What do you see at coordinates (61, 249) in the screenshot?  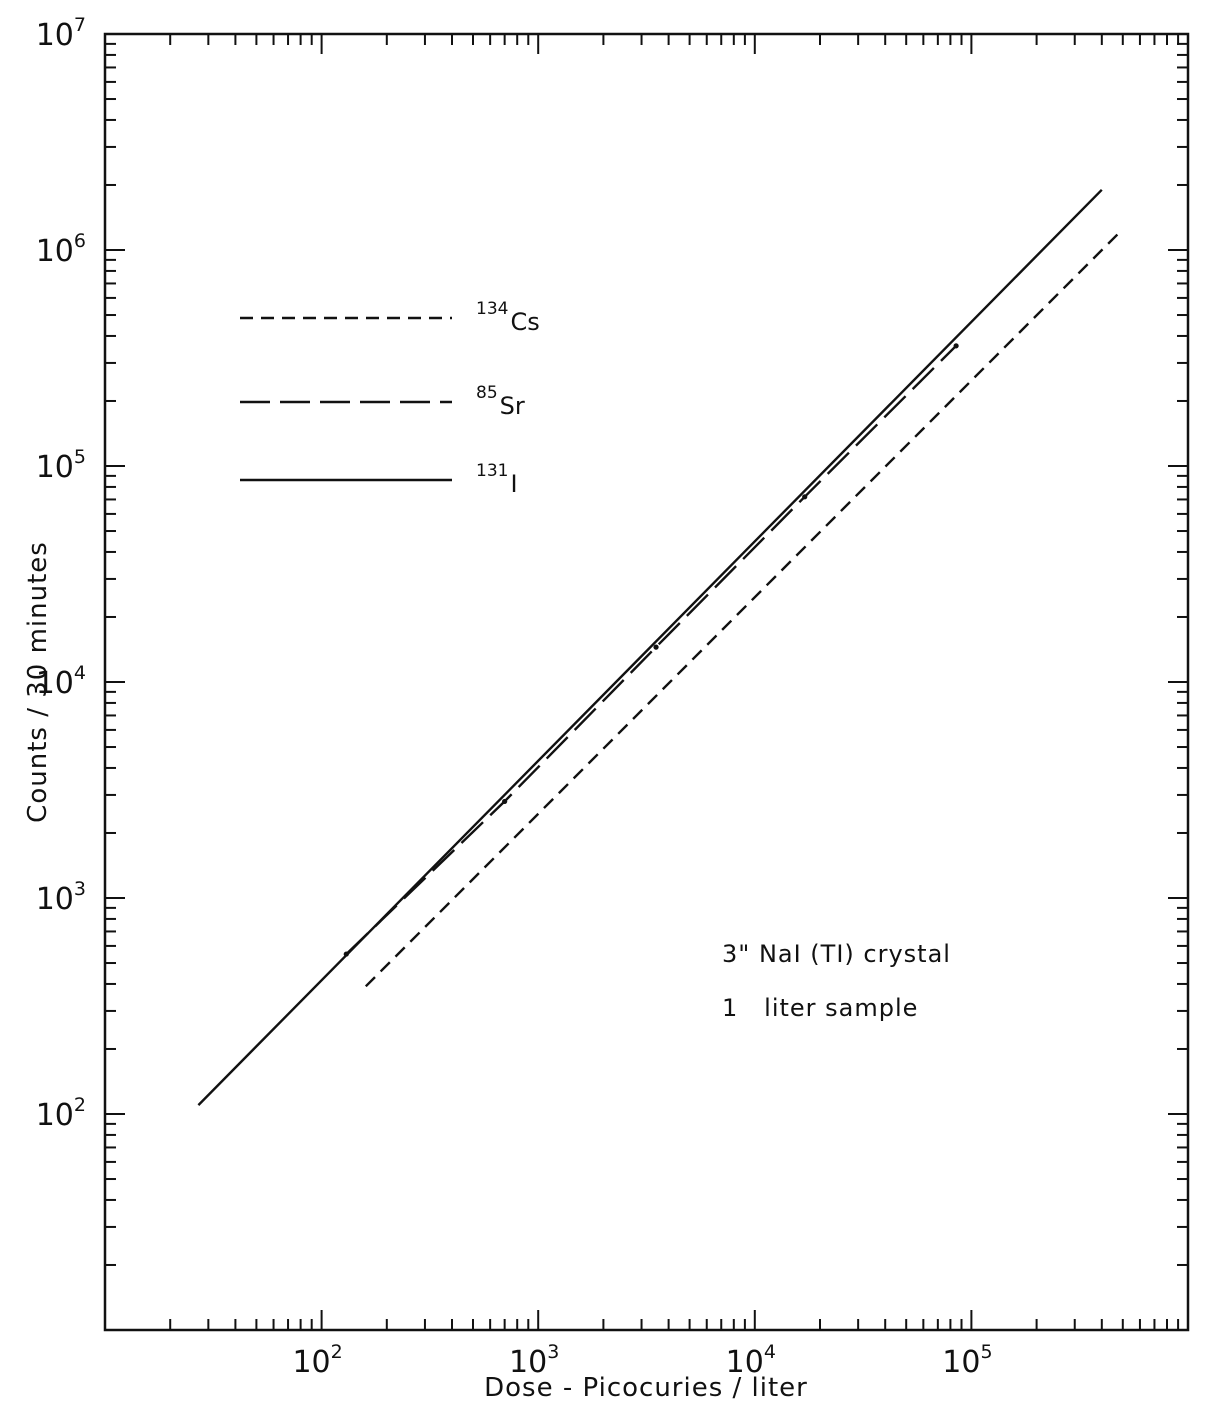 I see `y-tick-label: 10⁶` at bounding box center [61, 249].